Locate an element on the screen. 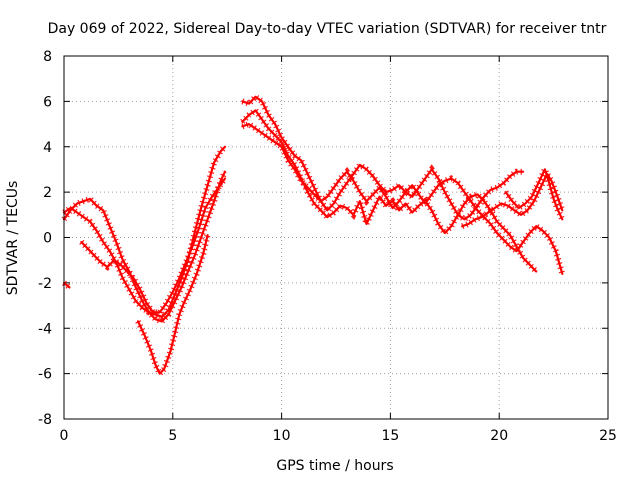 This screenshot has width=640, height=480. y-tick-label: 8 is located at coordinates (47, 57).